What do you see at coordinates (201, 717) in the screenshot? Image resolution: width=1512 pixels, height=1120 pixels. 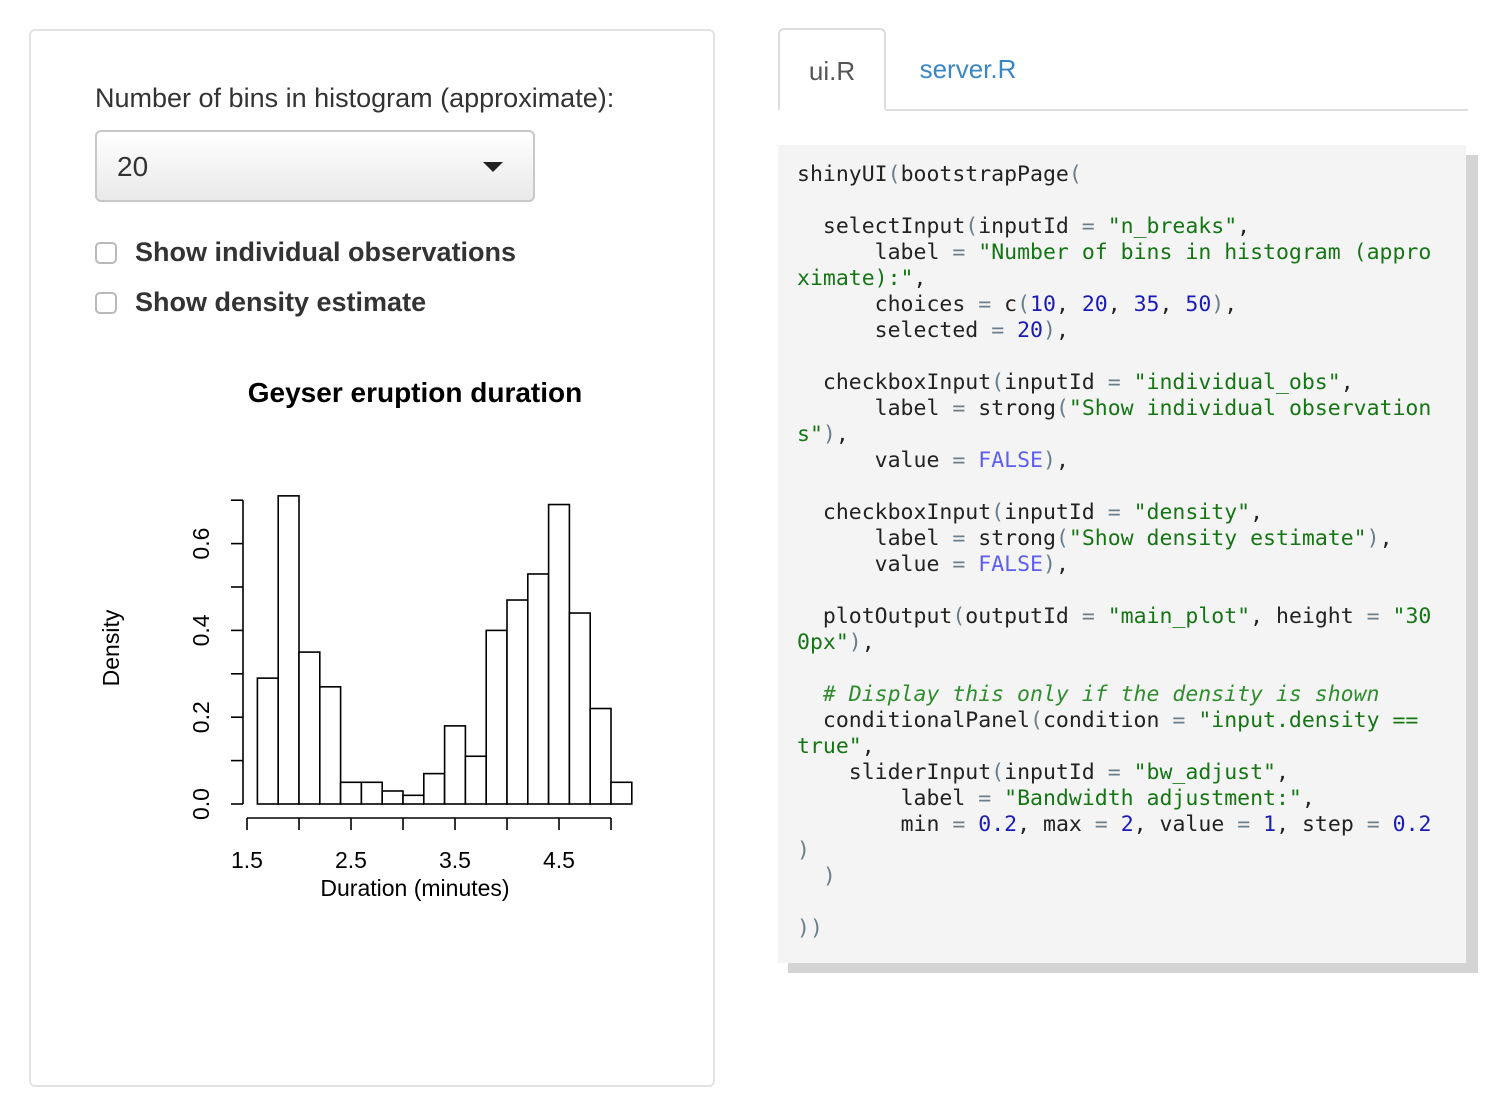 I see `y-tick-label: 0.2` at bounding box center [201, 717].